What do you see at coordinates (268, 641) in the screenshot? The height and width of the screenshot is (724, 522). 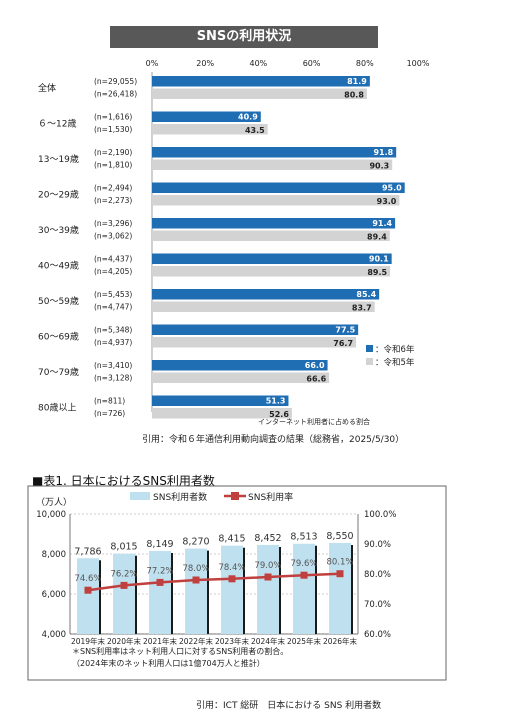 I see `x-tick-label: 2024年末` at bounding box center [268, 641].